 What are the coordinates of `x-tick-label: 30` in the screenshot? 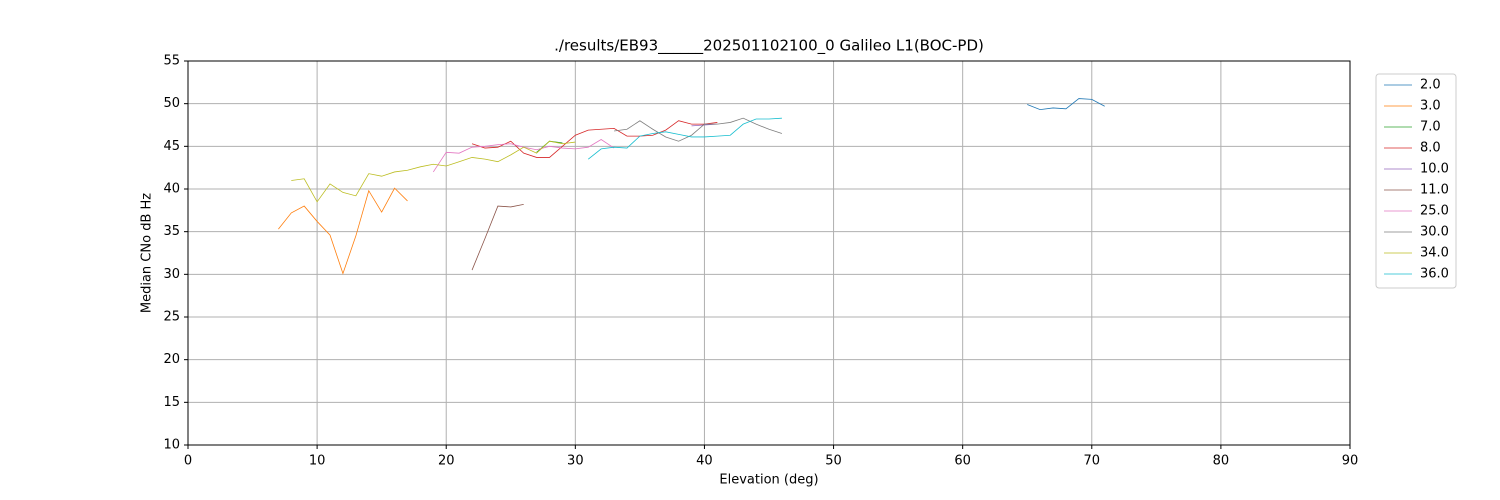 It's located at (575, 461).